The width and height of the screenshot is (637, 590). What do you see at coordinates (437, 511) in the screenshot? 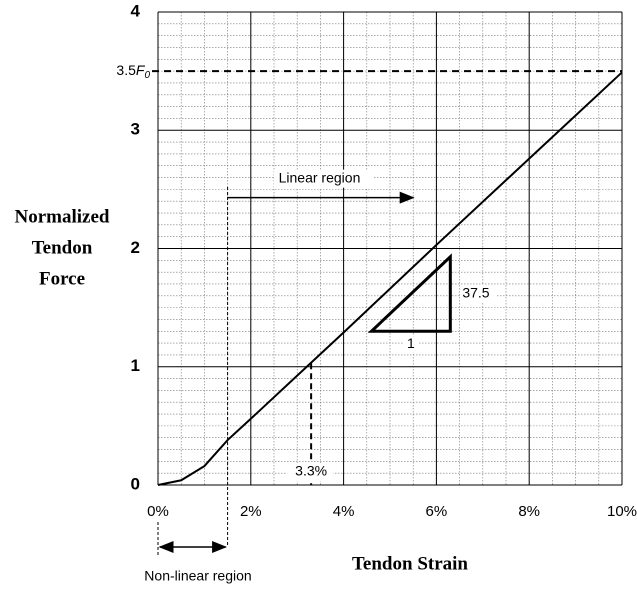
I see `x-tick-label: 6%` at bounding box center [437, 511].